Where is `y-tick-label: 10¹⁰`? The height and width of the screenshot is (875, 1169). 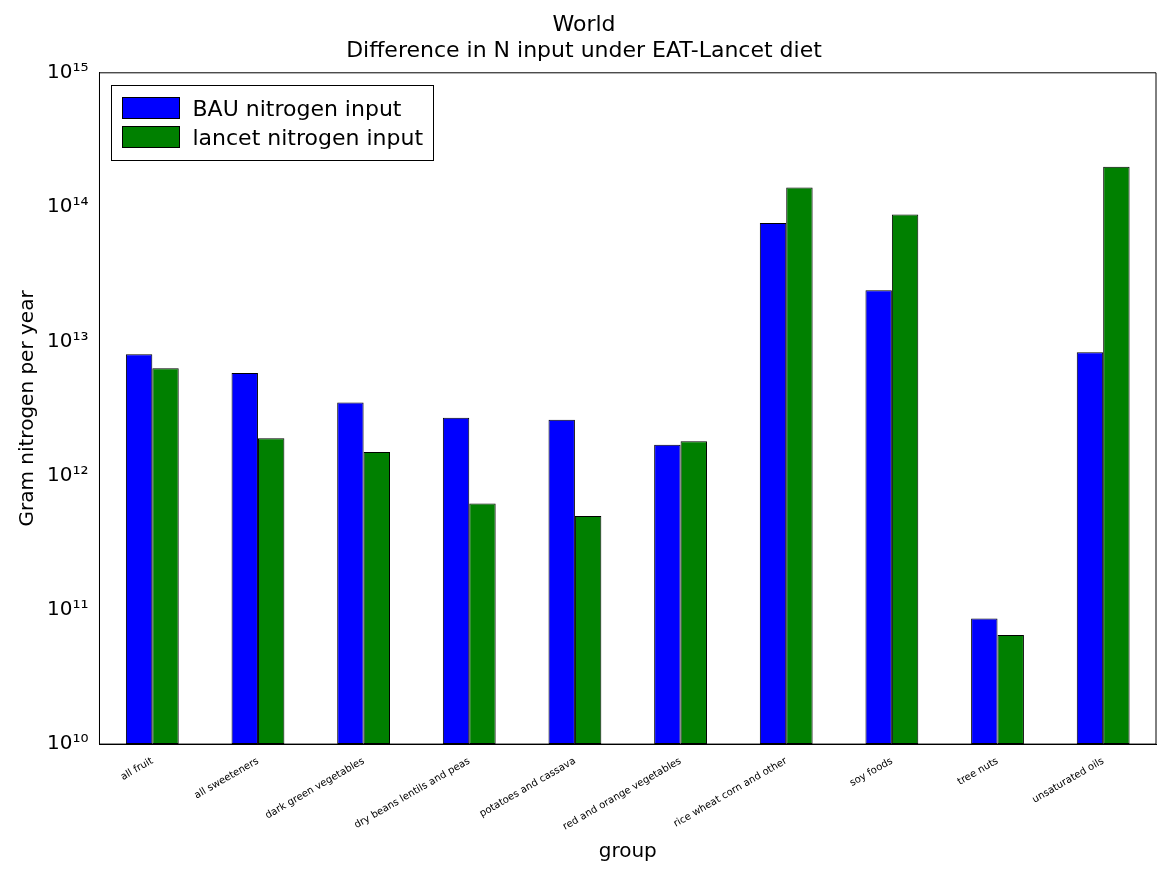
y-tick-label: 10¹⁰ is located at coordinates (68, 742).